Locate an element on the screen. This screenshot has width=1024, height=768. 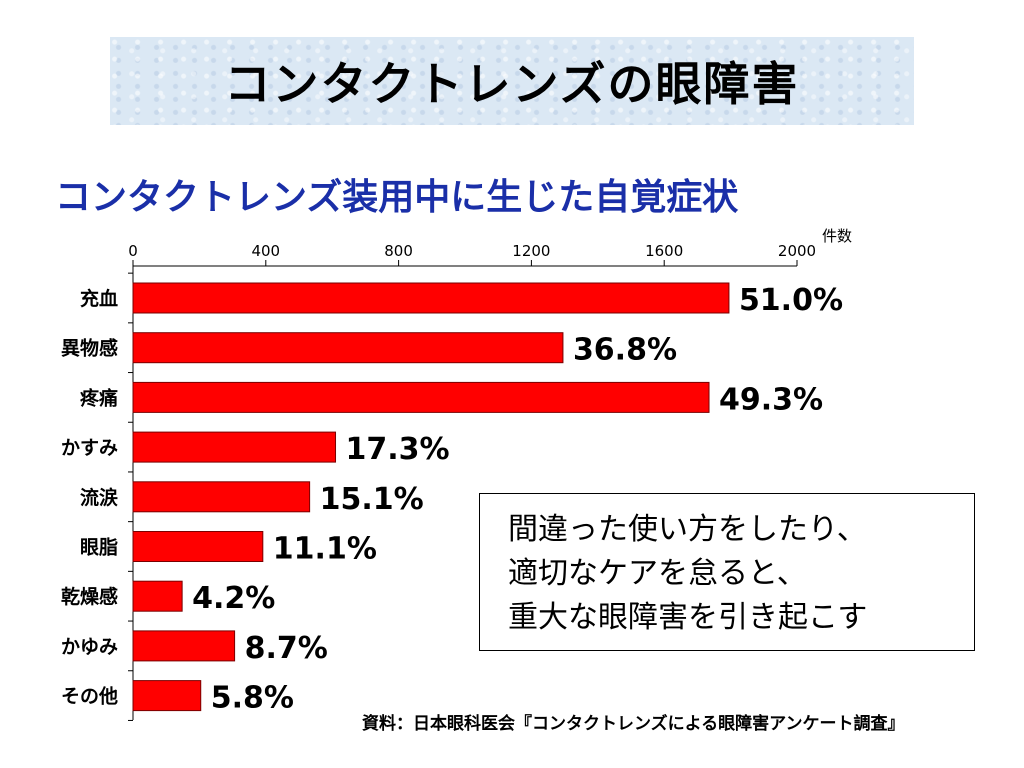
x-tick-label: 1600 is located at coordinates (664, 251).